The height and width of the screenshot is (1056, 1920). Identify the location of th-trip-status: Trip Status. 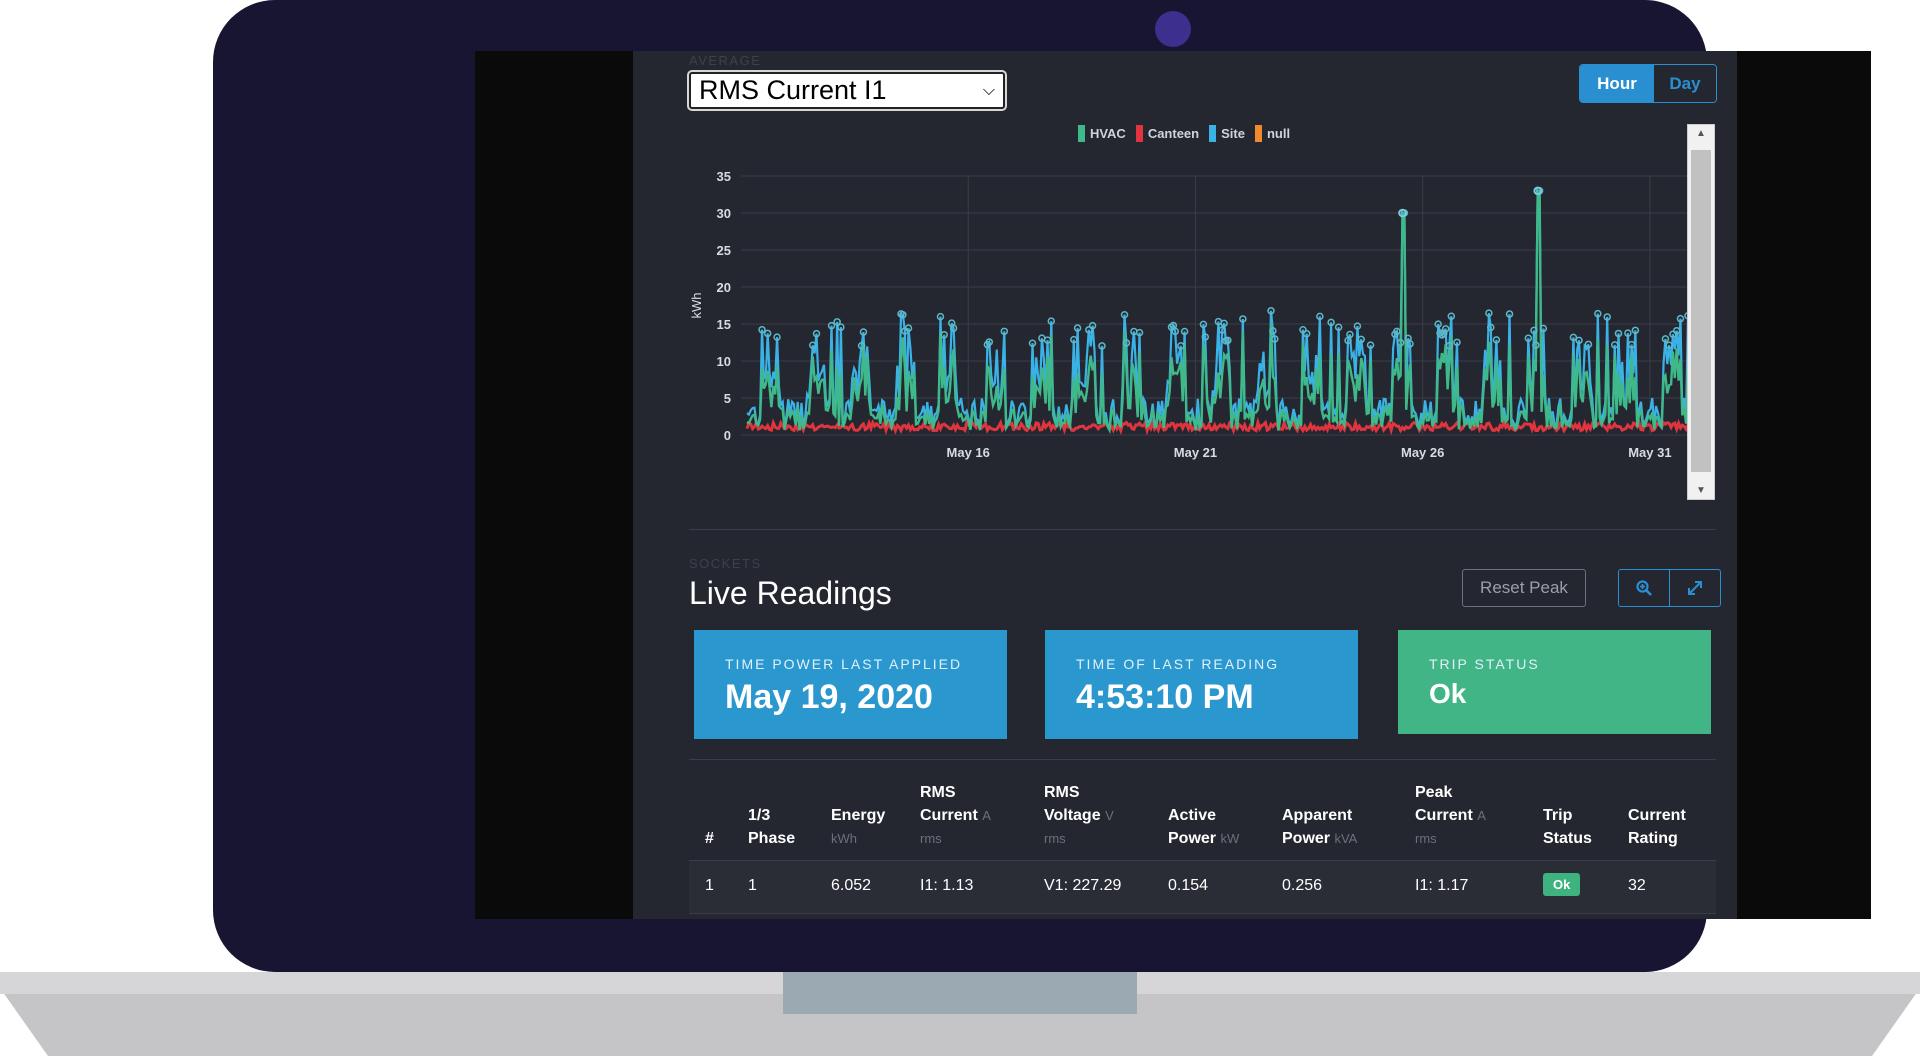
(1567, 827).